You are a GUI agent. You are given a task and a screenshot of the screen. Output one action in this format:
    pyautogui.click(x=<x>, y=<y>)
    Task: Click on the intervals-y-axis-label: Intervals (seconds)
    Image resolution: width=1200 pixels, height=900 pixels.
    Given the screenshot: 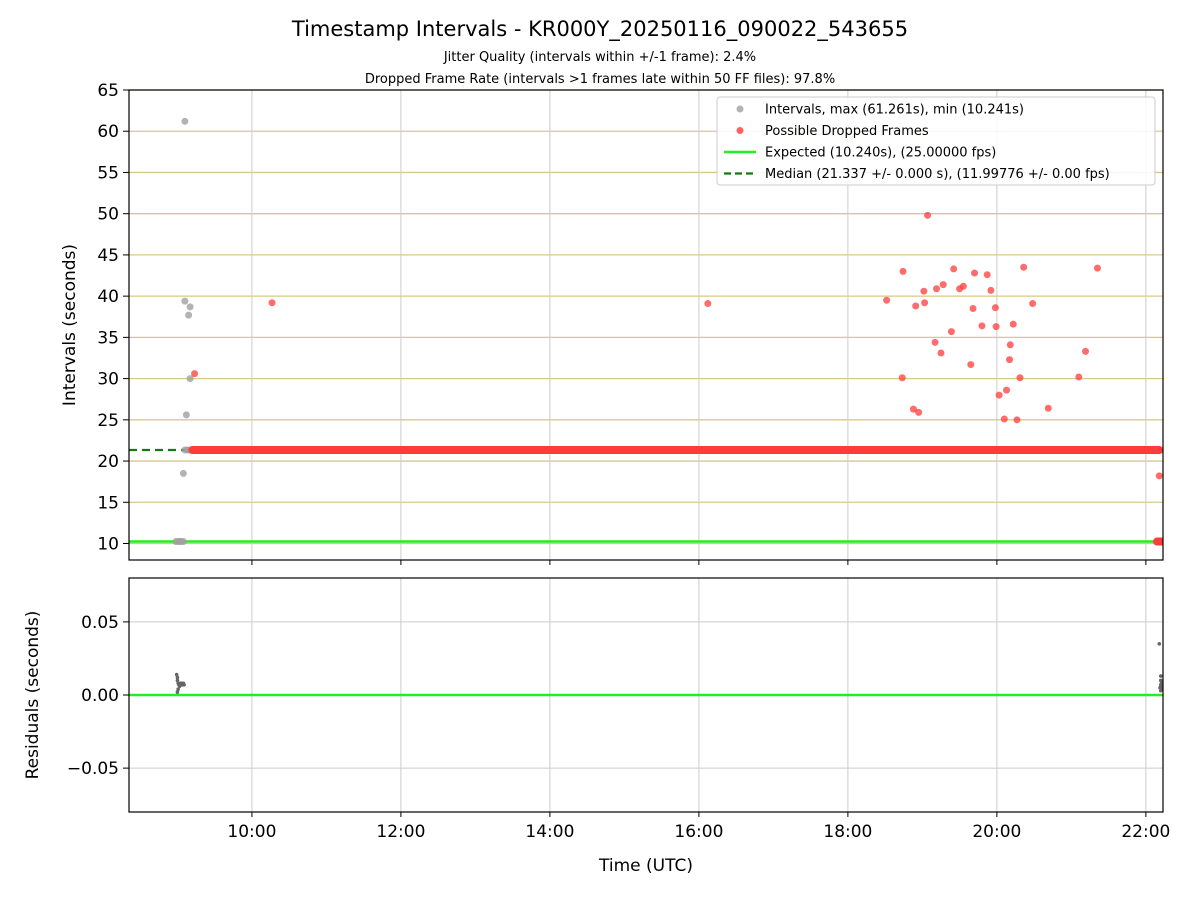 What is the action you would take?
    pyautogui.click(x=70, y=325)
    